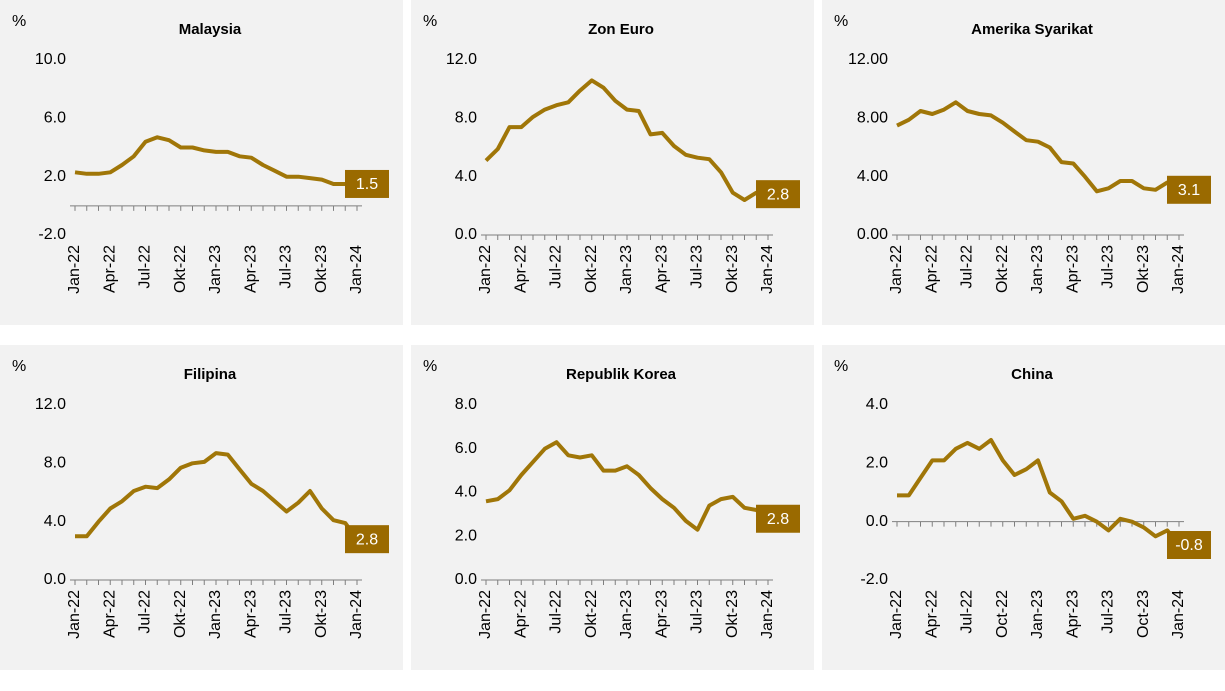  I want to click on x-tick-label: Oct-23, so click(1143, 614).